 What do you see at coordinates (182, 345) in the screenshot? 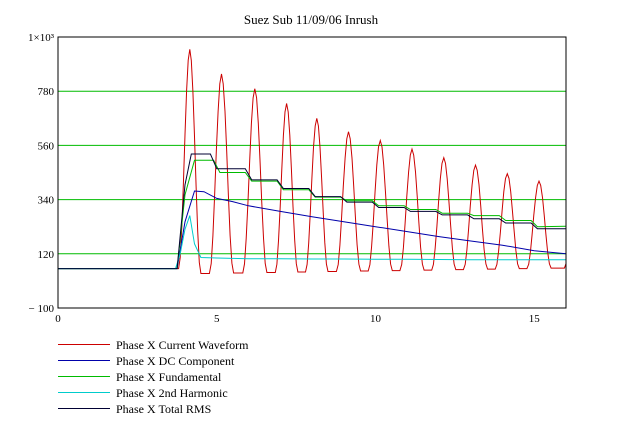
I see `legend-label: Phase X Current Waveform` at bounding box center [182, 345].